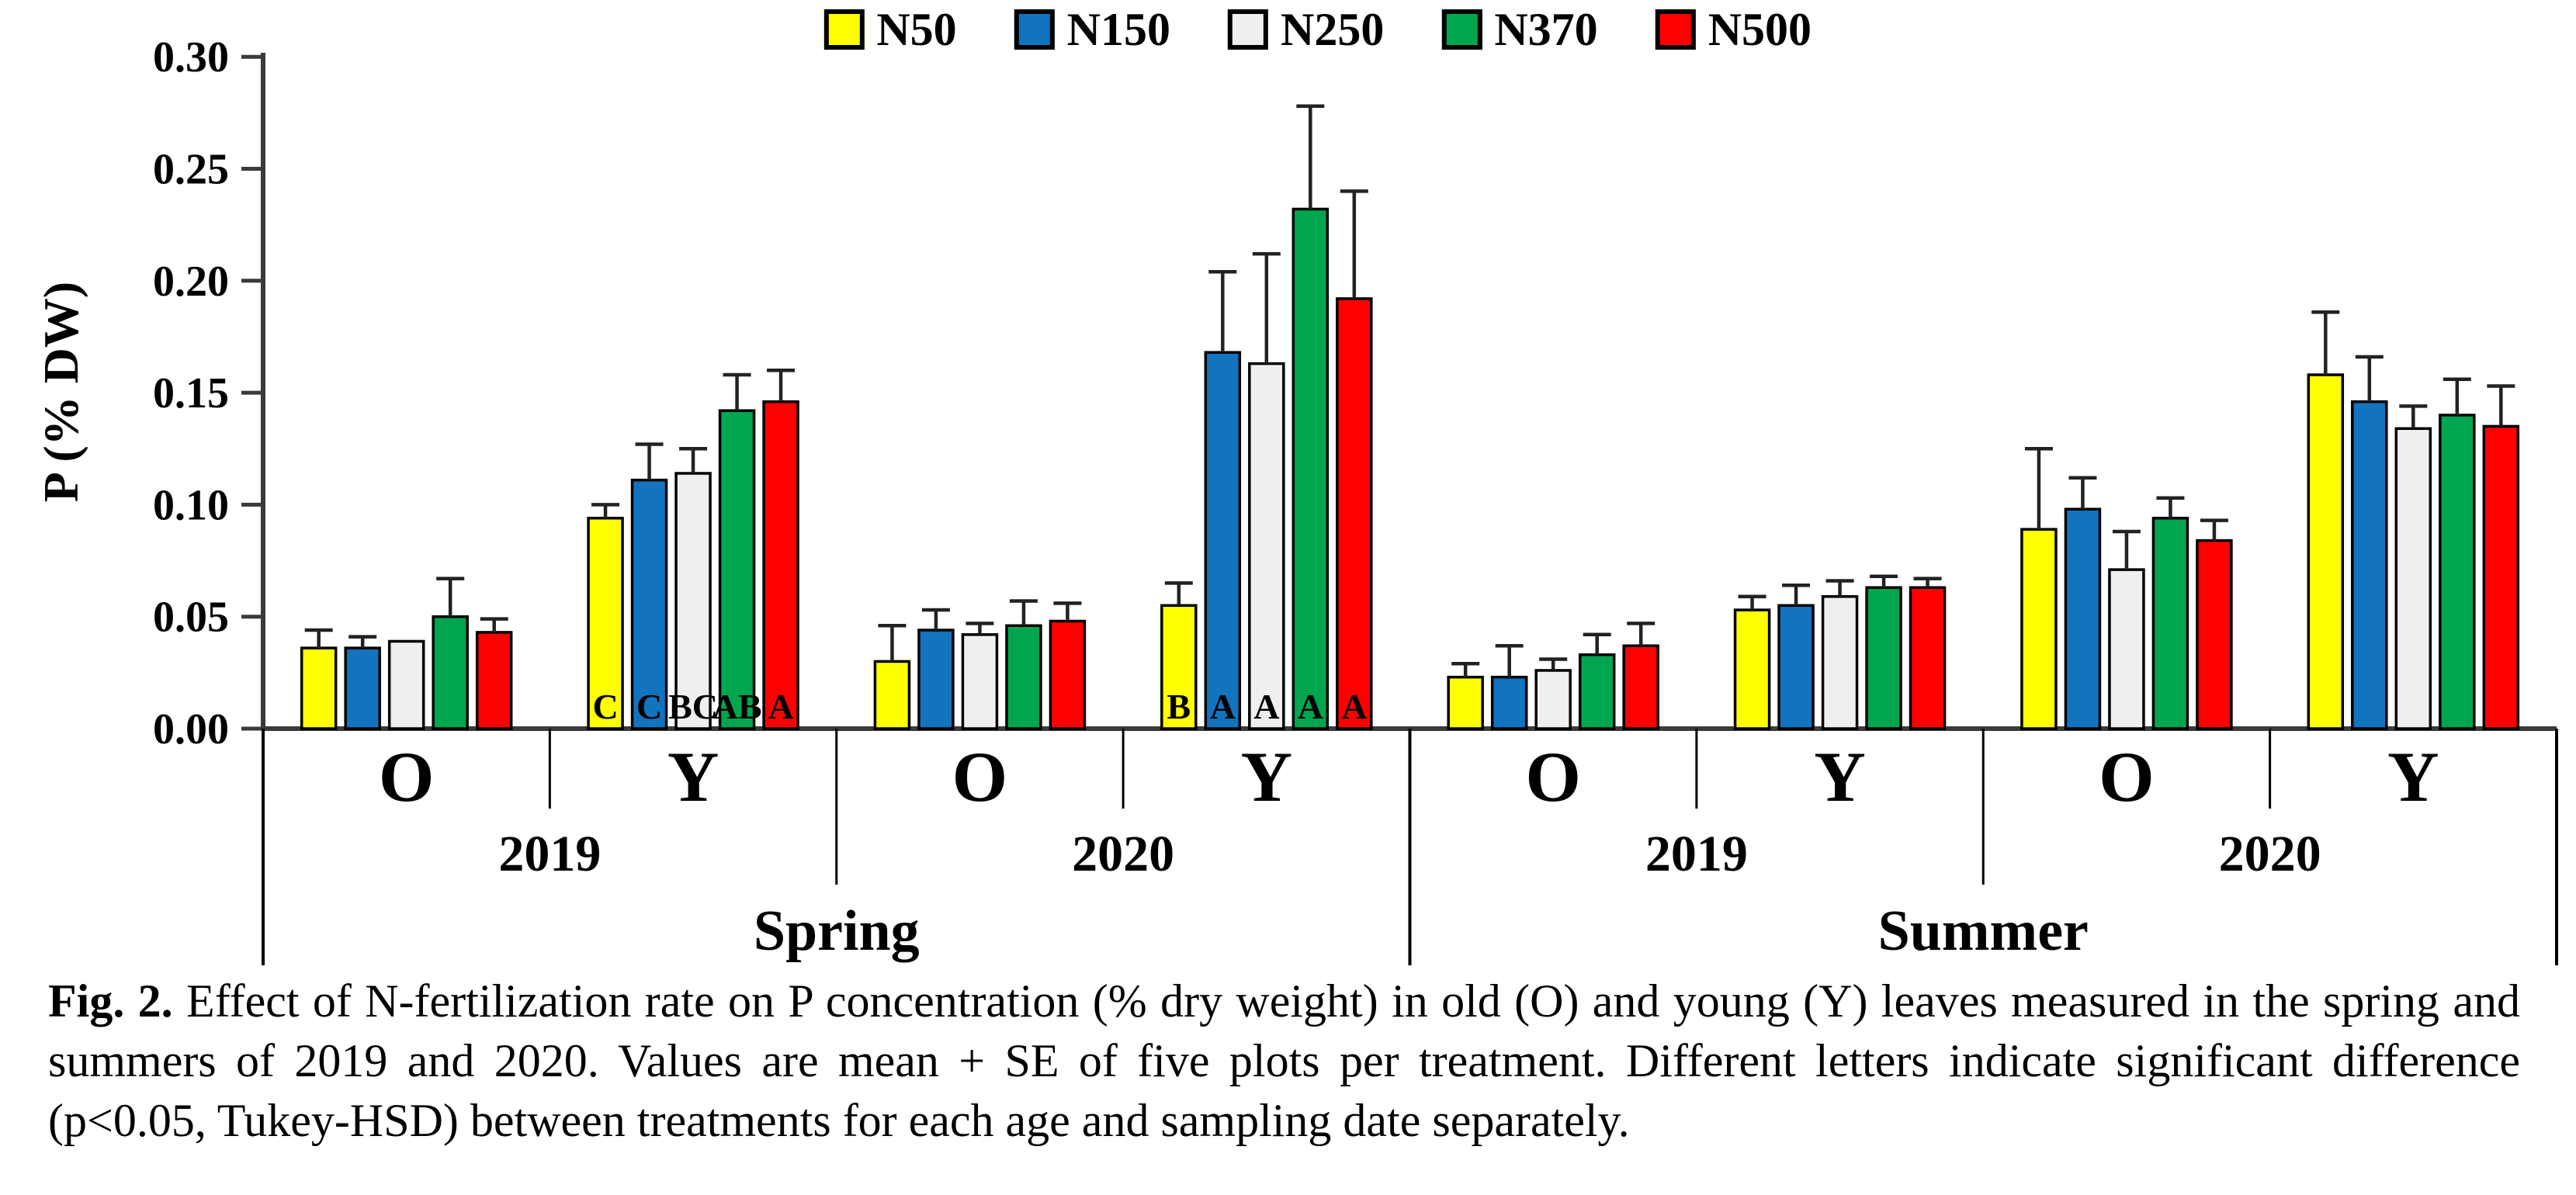 The image size is (2576, 1195). Describe the element at coordinates (362, 688) in the screenshot. I see `bar-Spring-2019-O-N150` at that location.